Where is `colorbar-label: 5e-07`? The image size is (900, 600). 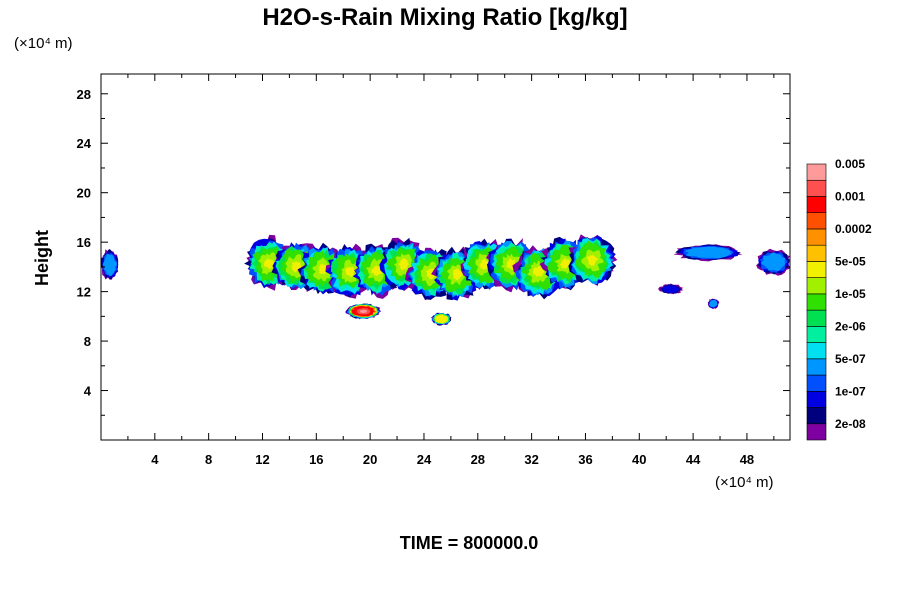 colorbar-label: 5e-07 is located at coordinates (850, 359).